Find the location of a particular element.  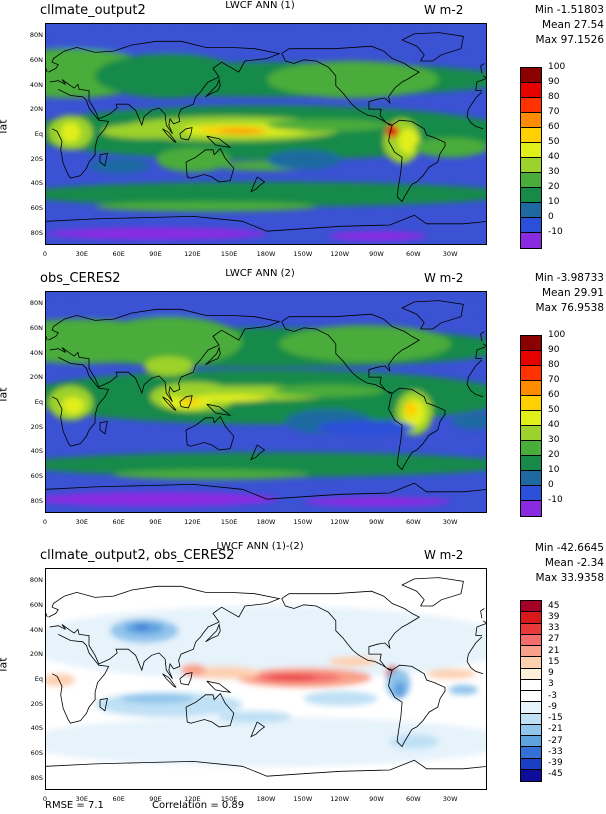

lat-tick-label: Eq is located at coordinates (38, 402).